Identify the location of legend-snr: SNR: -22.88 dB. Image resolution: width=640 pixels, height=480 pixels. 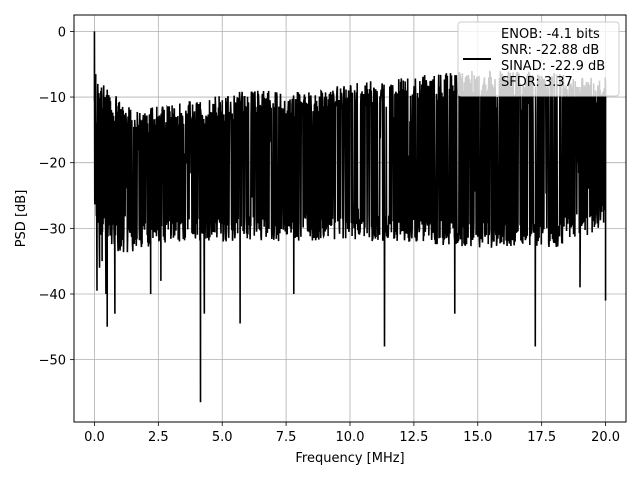
(550, 50).